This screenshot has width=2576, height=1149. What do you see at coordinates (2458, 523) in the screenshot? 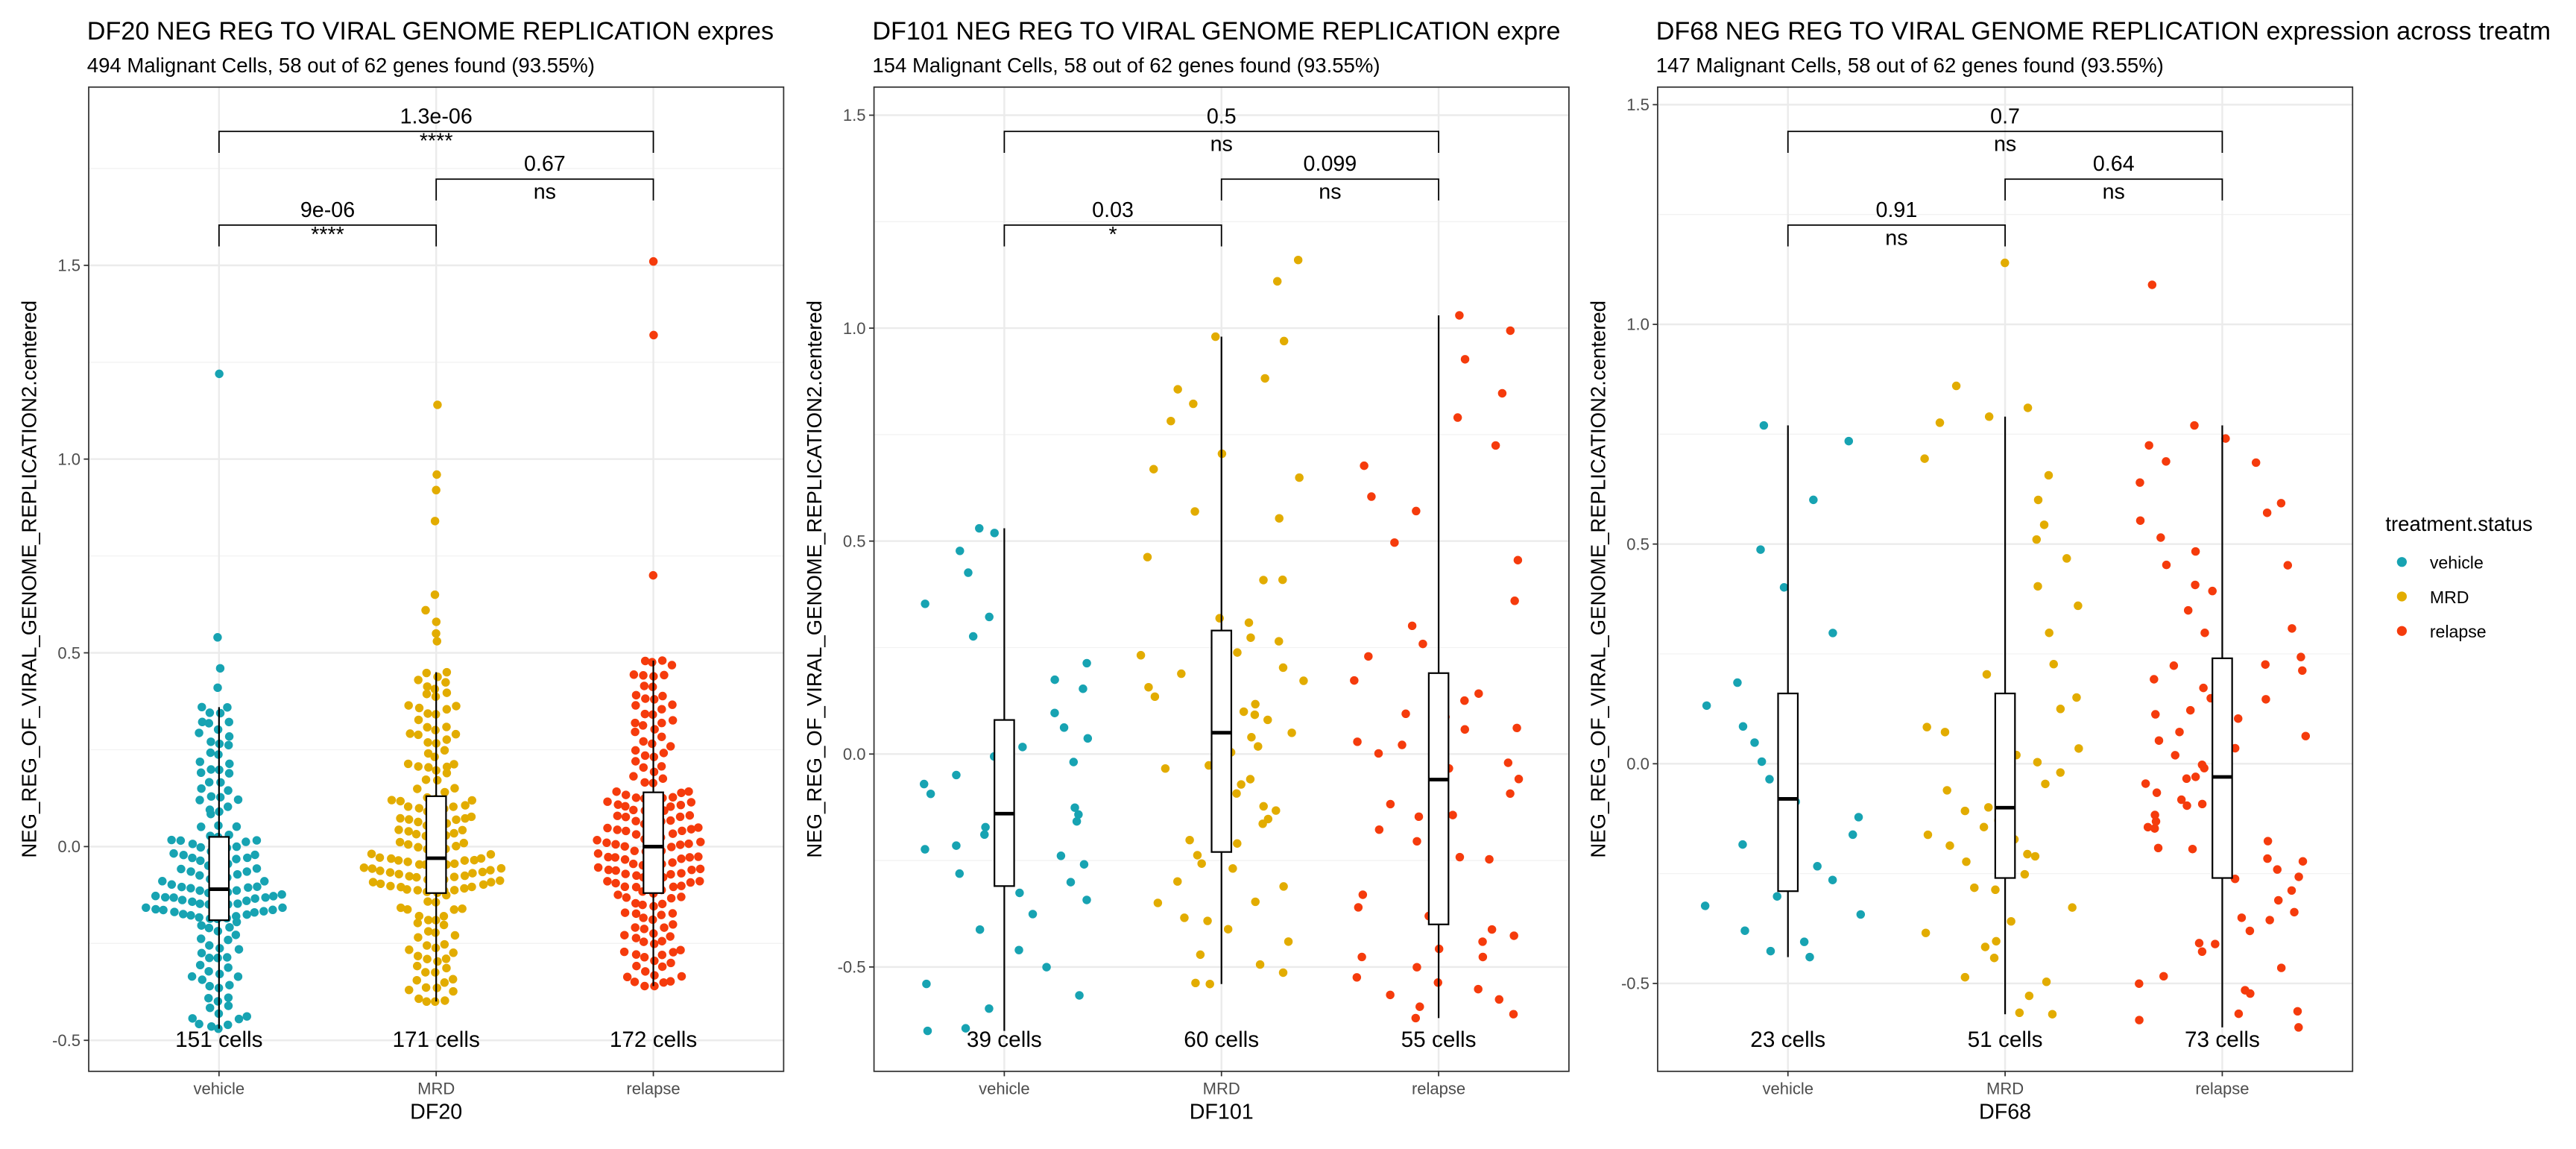
I see `legend-title: treatment.status` at bounding box center [2458, 523].